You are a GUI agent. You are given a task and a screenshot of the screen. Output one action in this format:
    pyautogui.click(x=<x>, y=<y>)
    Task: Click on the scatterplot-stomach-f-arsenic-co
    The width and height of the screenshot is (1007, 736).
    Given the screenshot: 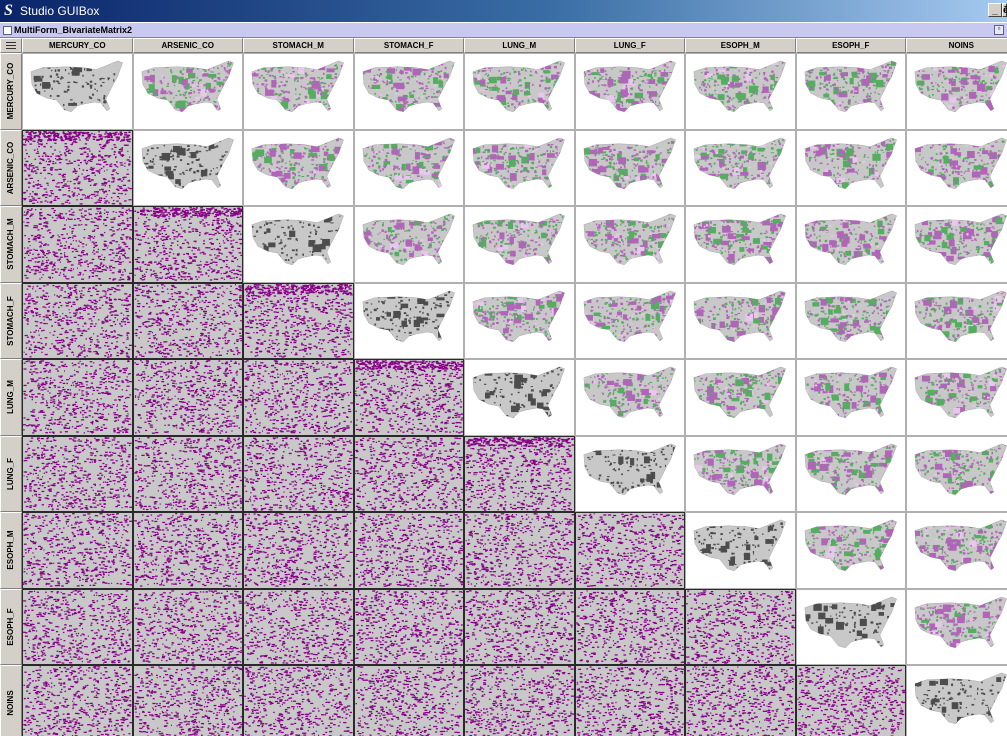 What is the action you would take?
    pyautogui.click(x=187, y=320)
    